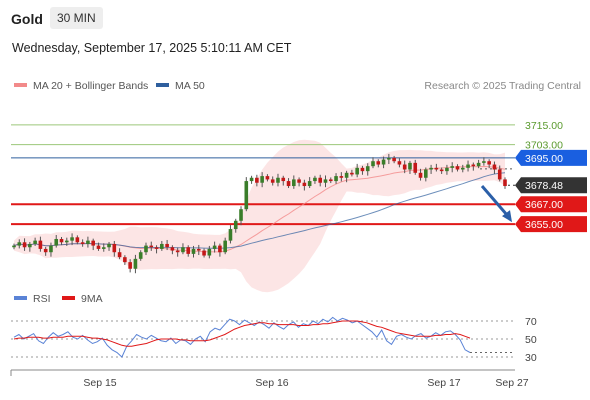 The width and height of the screenshot is (590, 400). Describe the element at coordinates (531, 322) in the screenshot. I see `rsi-tick-0: 70` at that location.